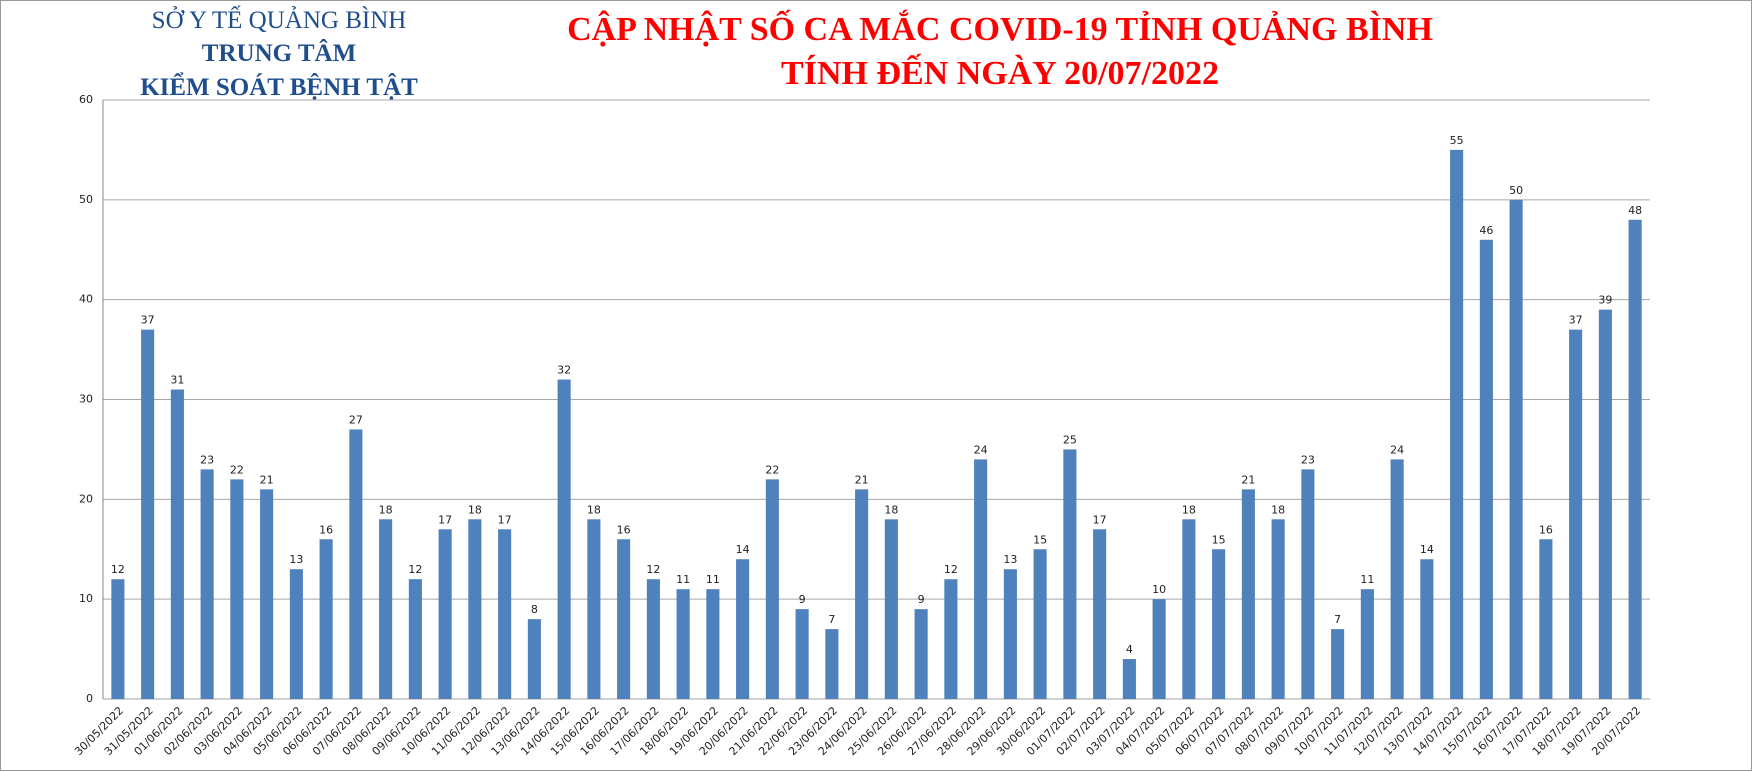 The image size is (1752, 771). I want to click on value-label: 55, so click(1457, 140).